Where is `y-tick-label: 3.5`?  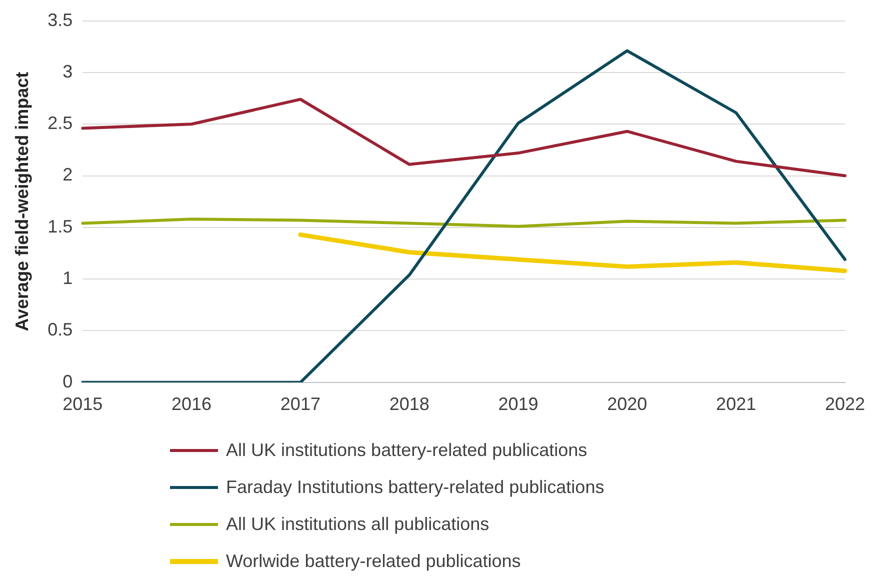 y-tick-label: 3.5 is located at coordinates (60, 20).